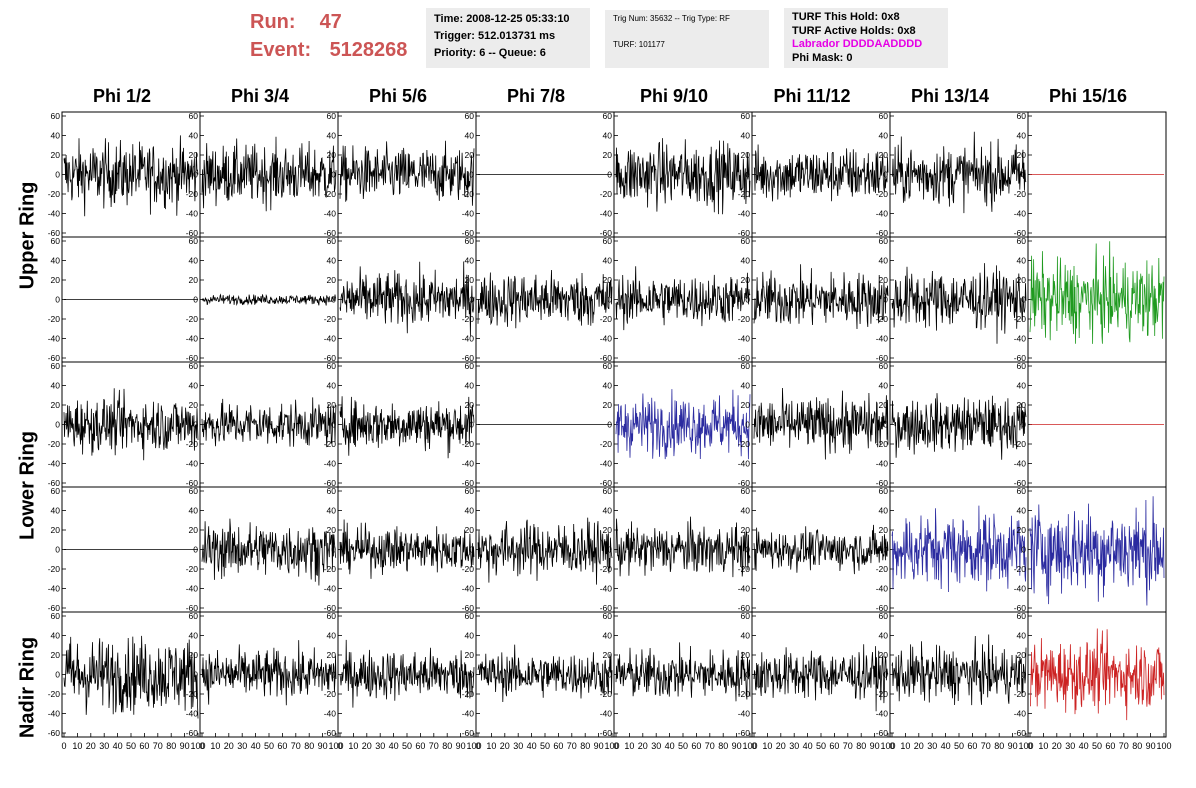  What do you see at coordinates (330, 22) in the screenshot?
I see `run-value: 47` at bounding box center [330, 22].